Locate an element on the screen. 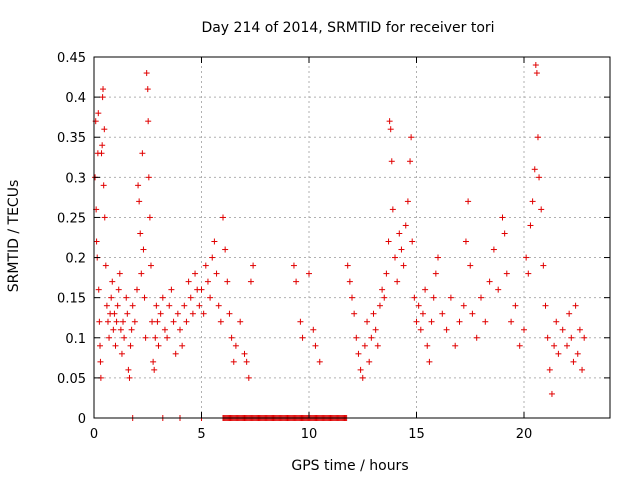 This screenshot has height=480, width=640. x-tick-label: 10 is located at coordinates (309, 434).